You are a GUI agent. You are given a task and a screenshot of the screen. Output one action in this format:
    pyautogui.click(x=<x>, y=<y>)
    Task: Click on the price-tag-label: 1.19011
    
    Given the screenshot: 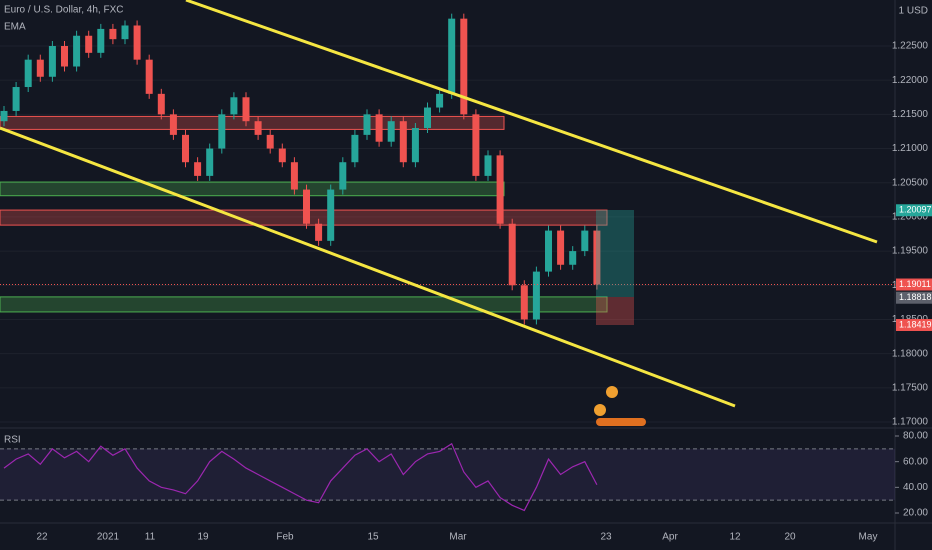 What is the action you would take?
    pyautogui.click(x=915, y=284)
    